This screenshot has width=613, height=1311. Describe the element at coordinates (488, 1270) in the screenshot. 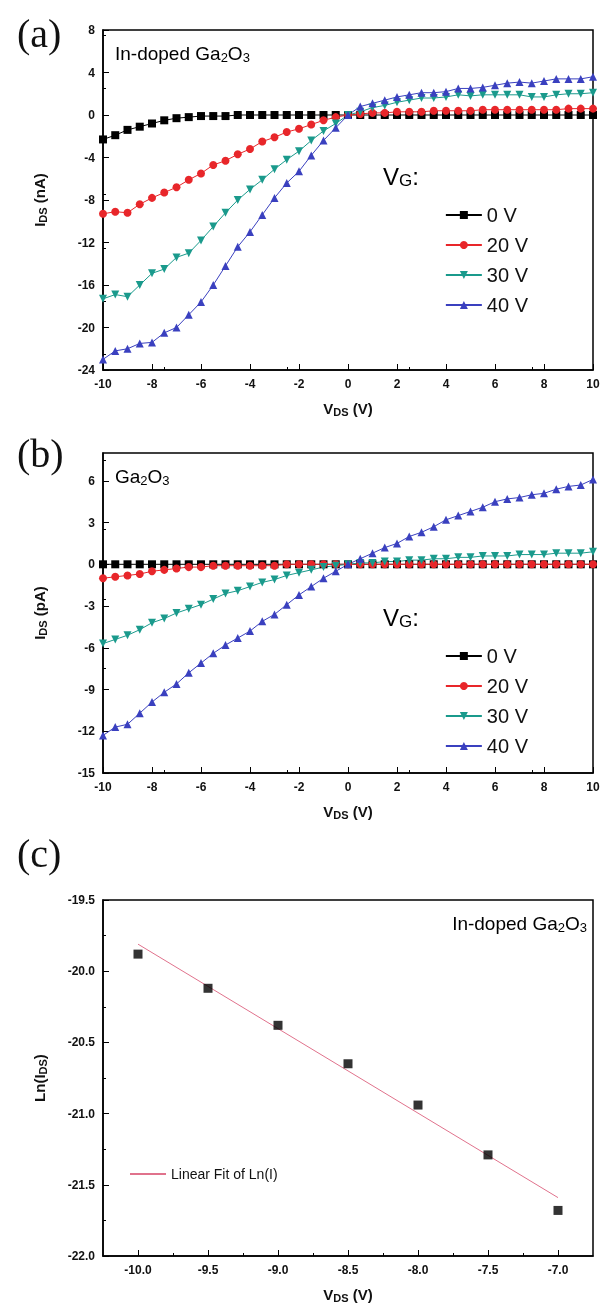

I see `x-tick-label: -7.5` at that location.